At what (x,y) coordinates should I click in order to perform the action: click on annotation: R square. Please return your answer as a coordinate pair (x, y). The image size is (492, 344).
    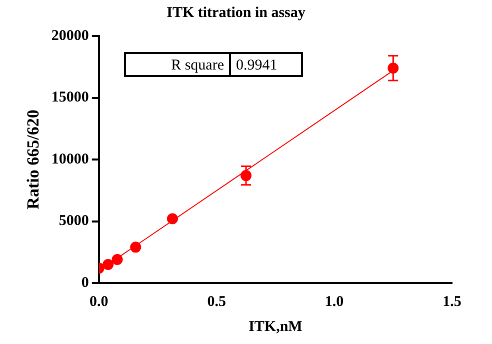
    Looking at the image, I should click on (197, 65).